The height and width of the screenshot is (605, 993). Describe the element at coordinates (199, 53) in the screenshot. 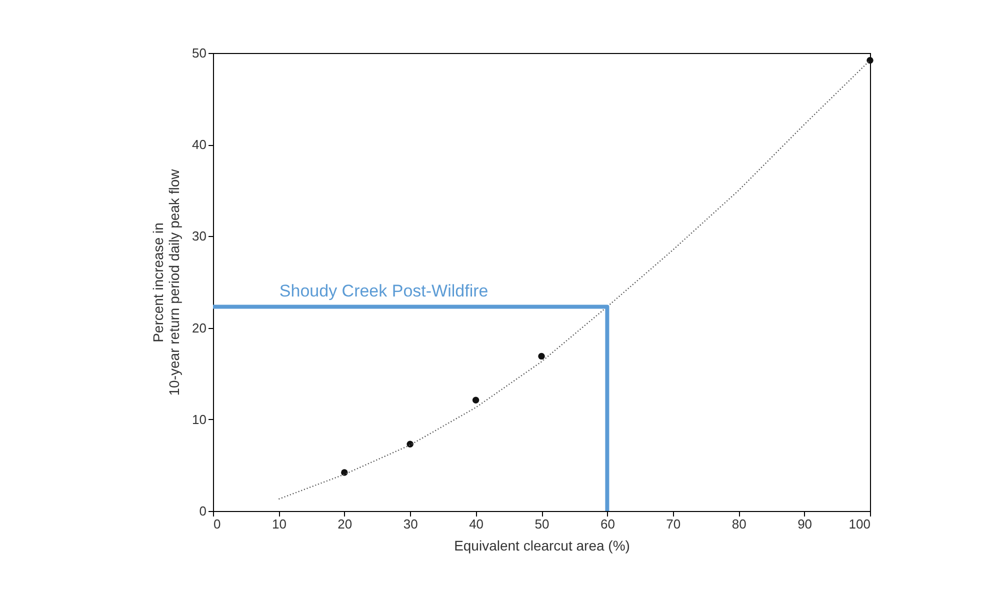

I see `y-tick-label: 50` at that location.